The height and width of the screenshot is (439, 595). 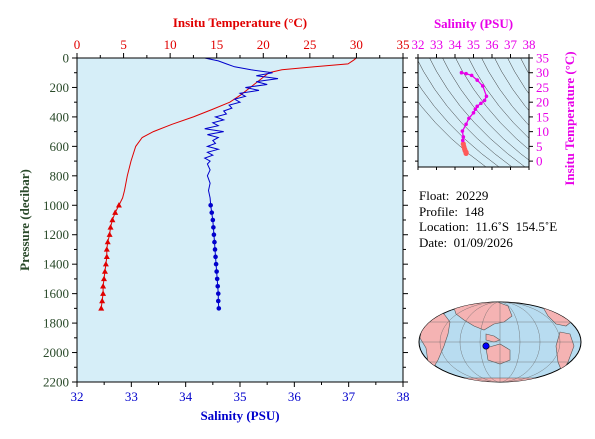 I want to click on top-tick-label: 15, so click(x=216, y=44).